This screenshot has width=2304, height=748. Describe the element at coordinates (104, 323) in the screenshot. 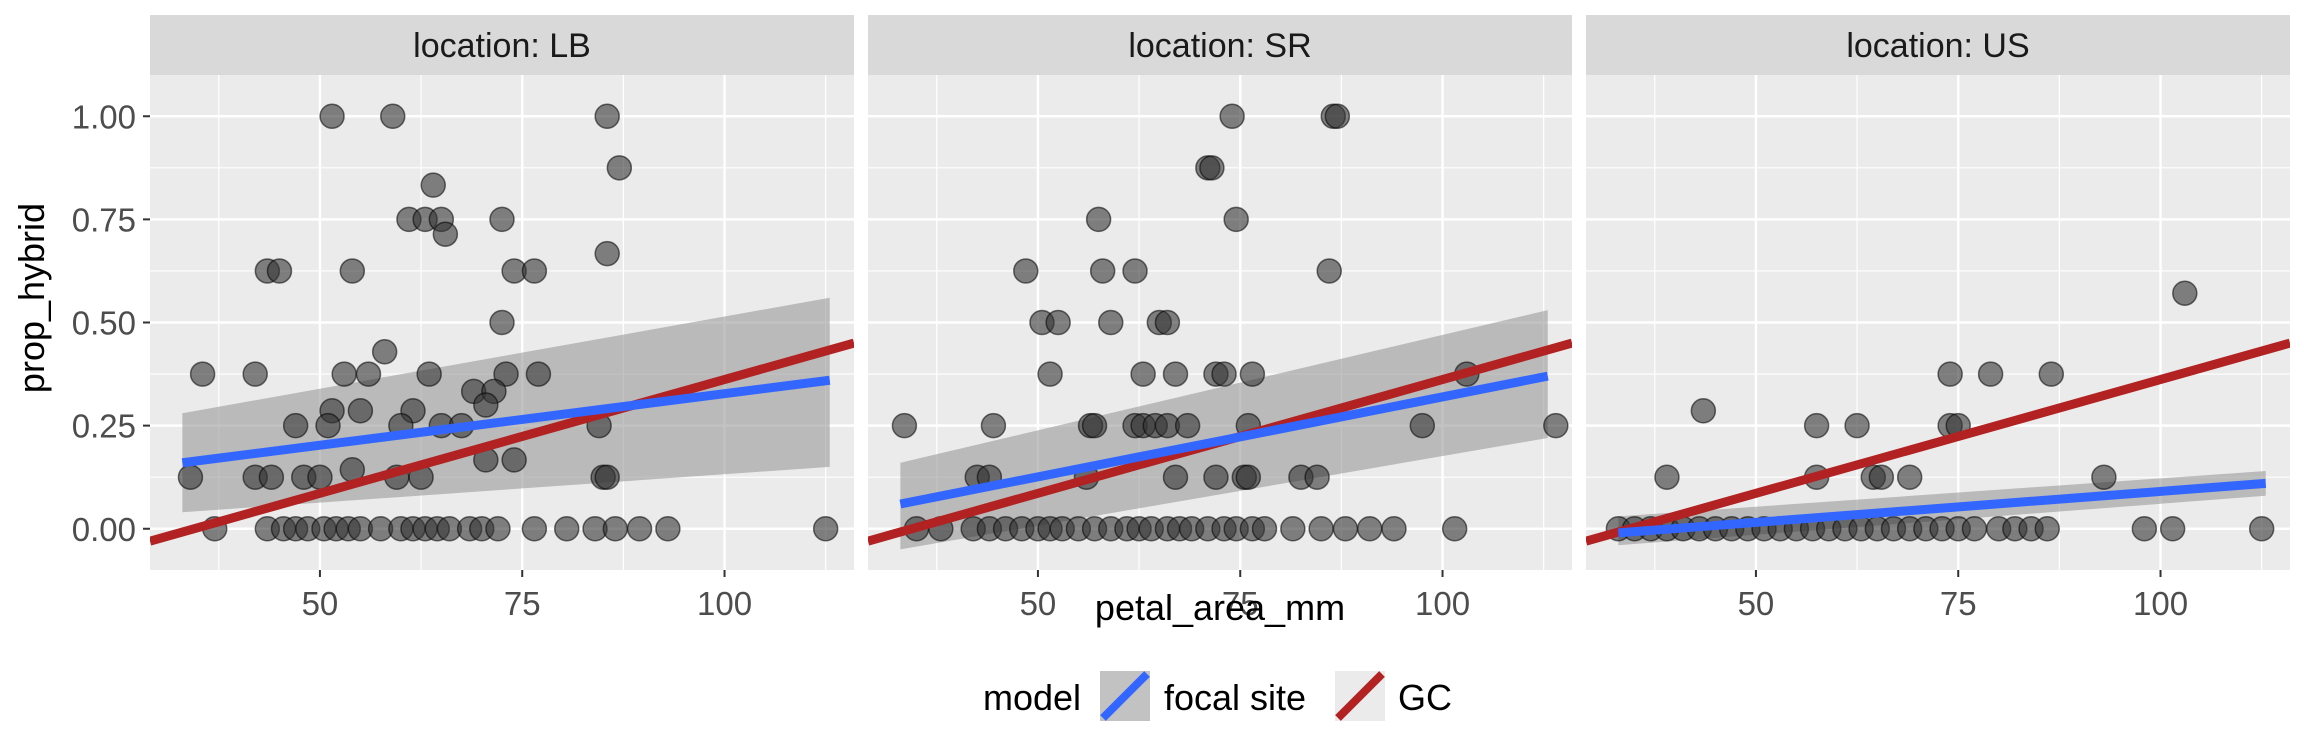

I see `y-tick-label: 0.50` at that location.